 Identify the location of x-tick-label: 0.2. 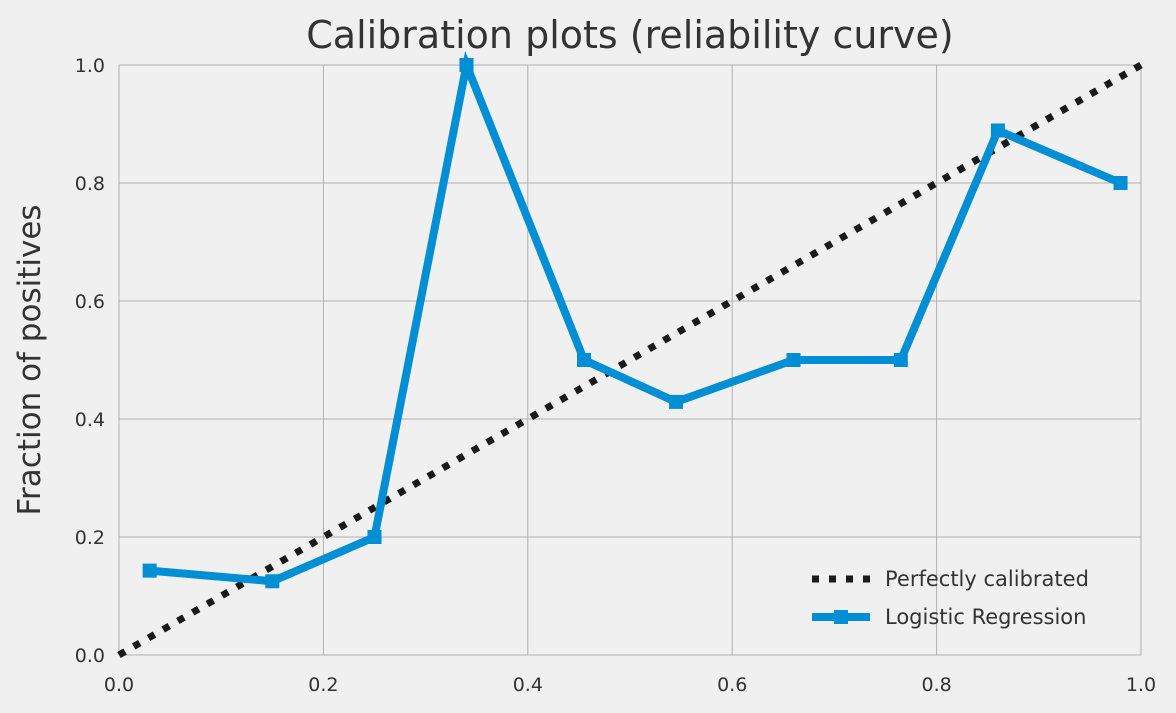
(323, 685).